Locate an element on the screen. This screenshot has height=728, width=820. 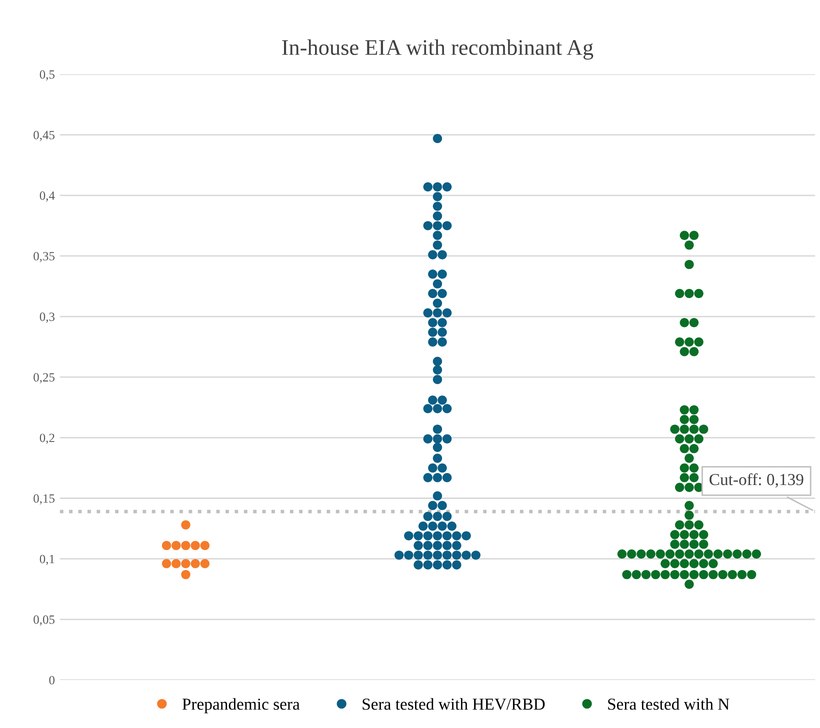
y-tick-label: 0,3 is located at coordinates (47, 317).